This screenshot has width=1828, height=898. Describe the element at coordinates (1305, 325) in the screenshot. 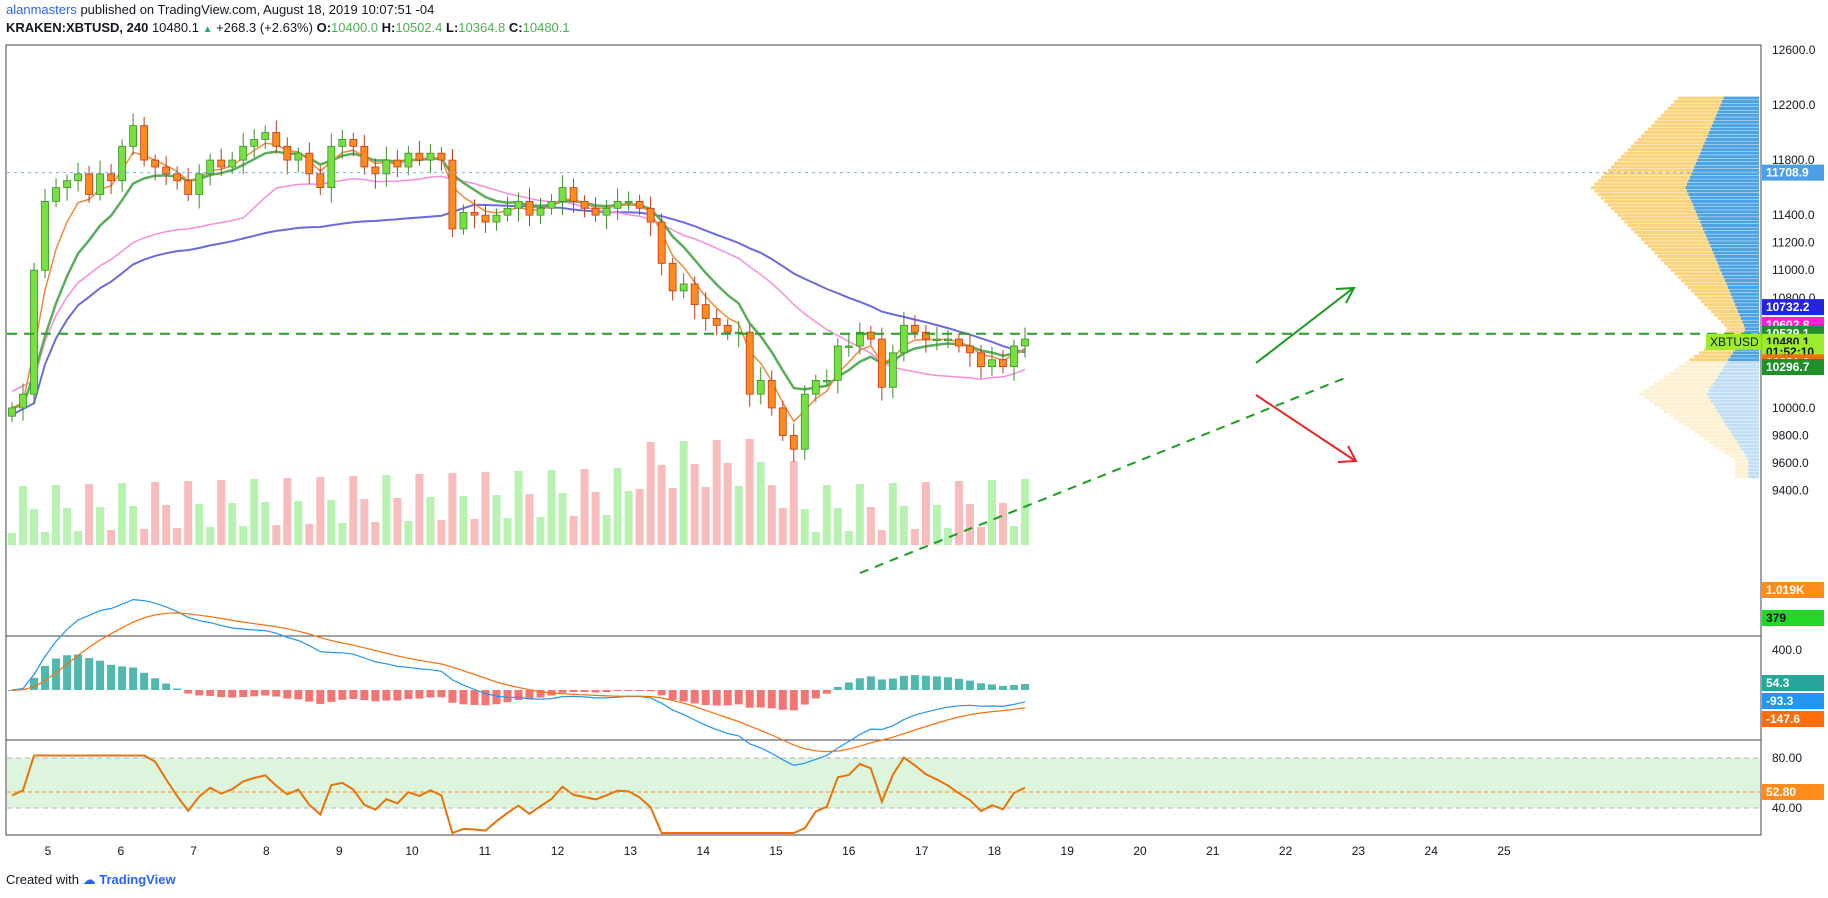

I see `bullish-arrow` at that location.